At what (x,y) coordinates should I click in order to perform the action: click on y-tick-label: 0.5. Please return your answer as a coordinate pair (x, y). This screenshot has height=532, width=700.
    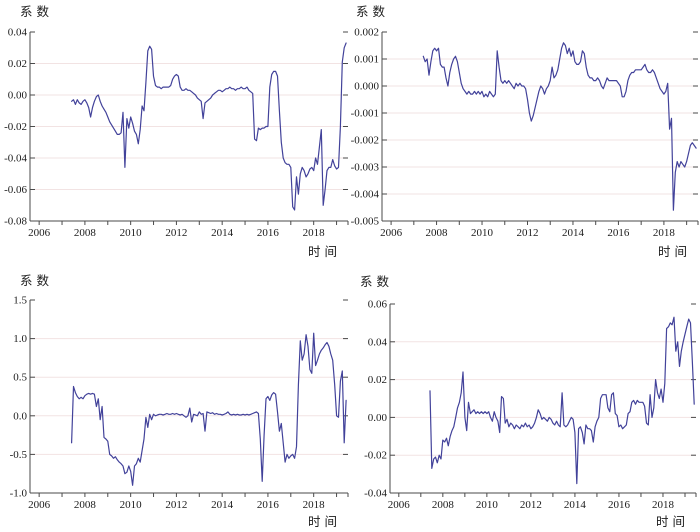
    Looking at the image, I should click on (20, 378).